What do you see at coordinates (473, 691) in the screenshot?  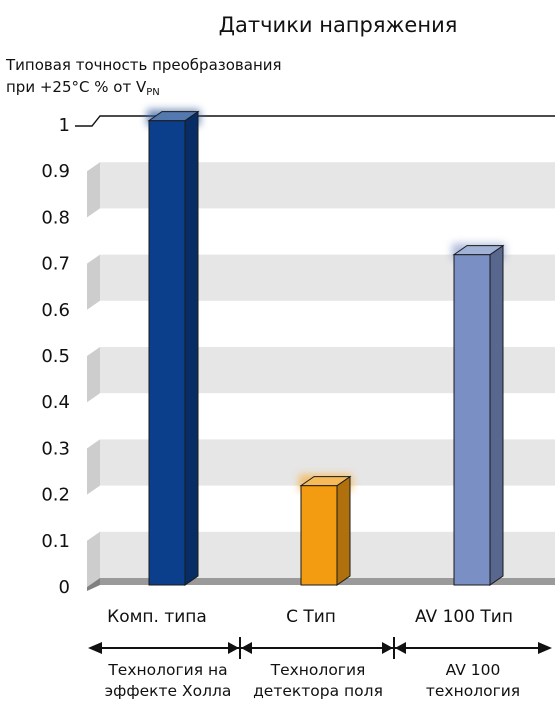 I see `group-label: технология` at bounding box center [473, 691].